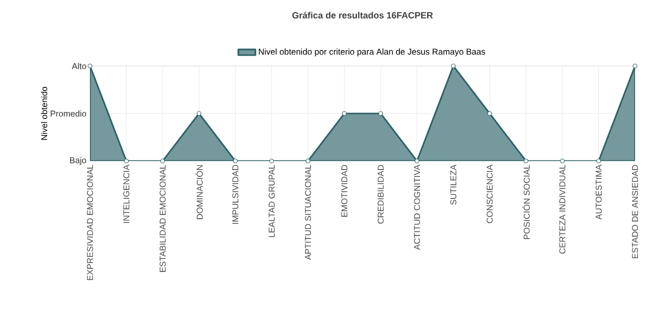 Image resolution: width=648 pixels, height=324 pixels. What do you see at coordinates (163, 218) in the screenshot?
I see `x-tick-label: ESTABILIDAD EMOCIONAL` at bounding box center [163, 218].